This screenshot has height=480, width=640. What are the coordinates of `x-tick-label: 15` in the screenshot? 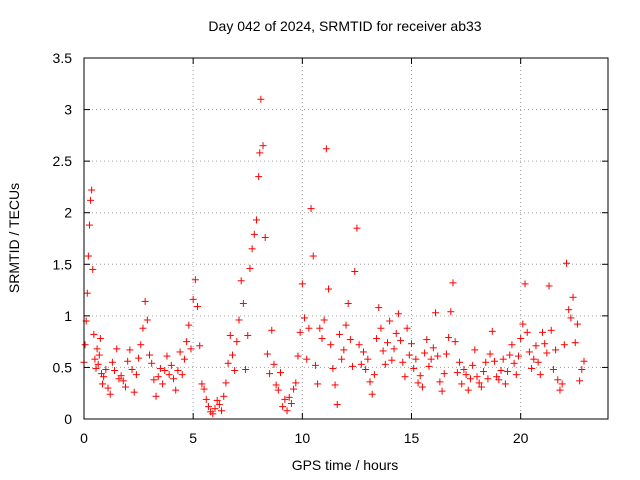 It's located at (412, 438).